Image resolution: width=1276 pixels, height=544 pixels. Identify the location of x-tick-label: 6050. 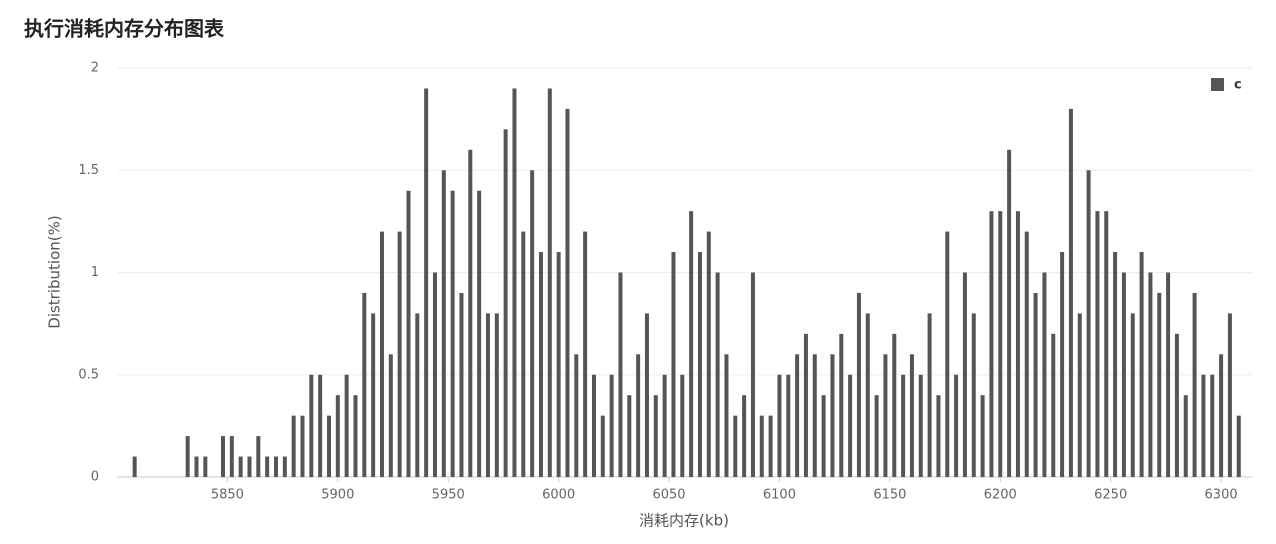
(668, 495).